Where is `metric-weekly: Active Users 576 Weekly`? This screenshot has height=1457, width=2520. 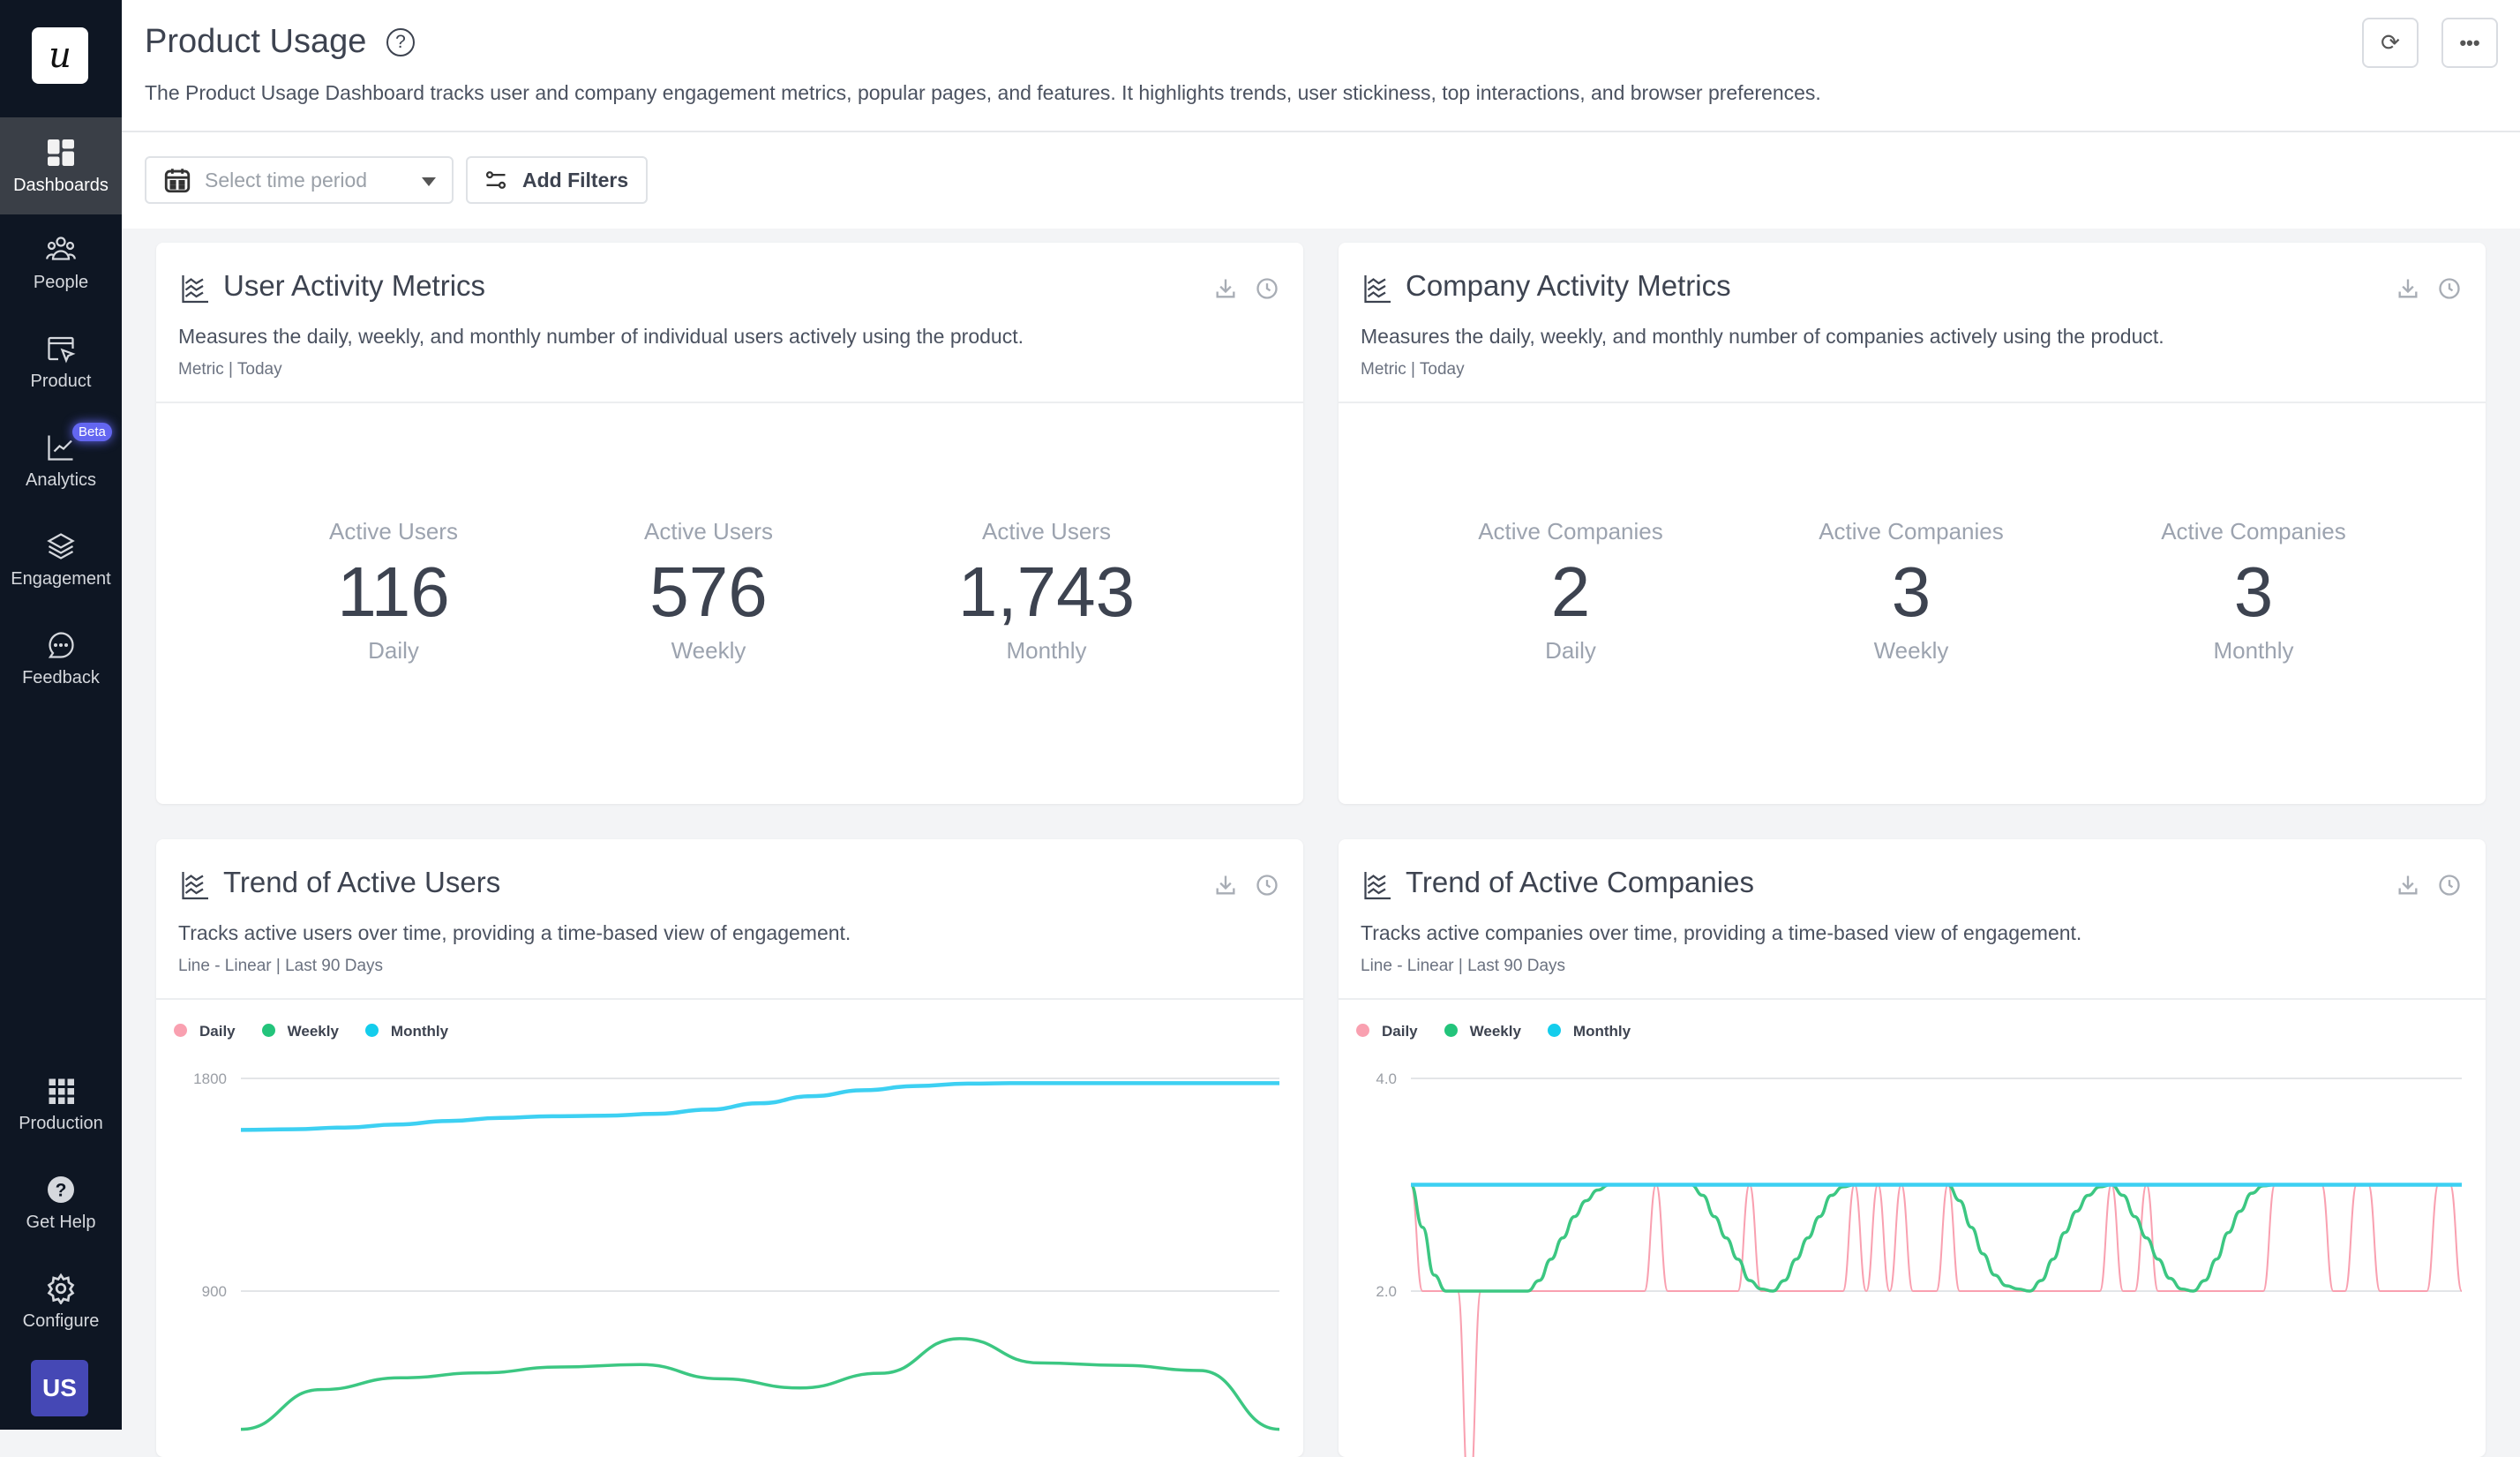 metric-weekly: Active Users 576 Weekly is located at coordinates (708, 592).